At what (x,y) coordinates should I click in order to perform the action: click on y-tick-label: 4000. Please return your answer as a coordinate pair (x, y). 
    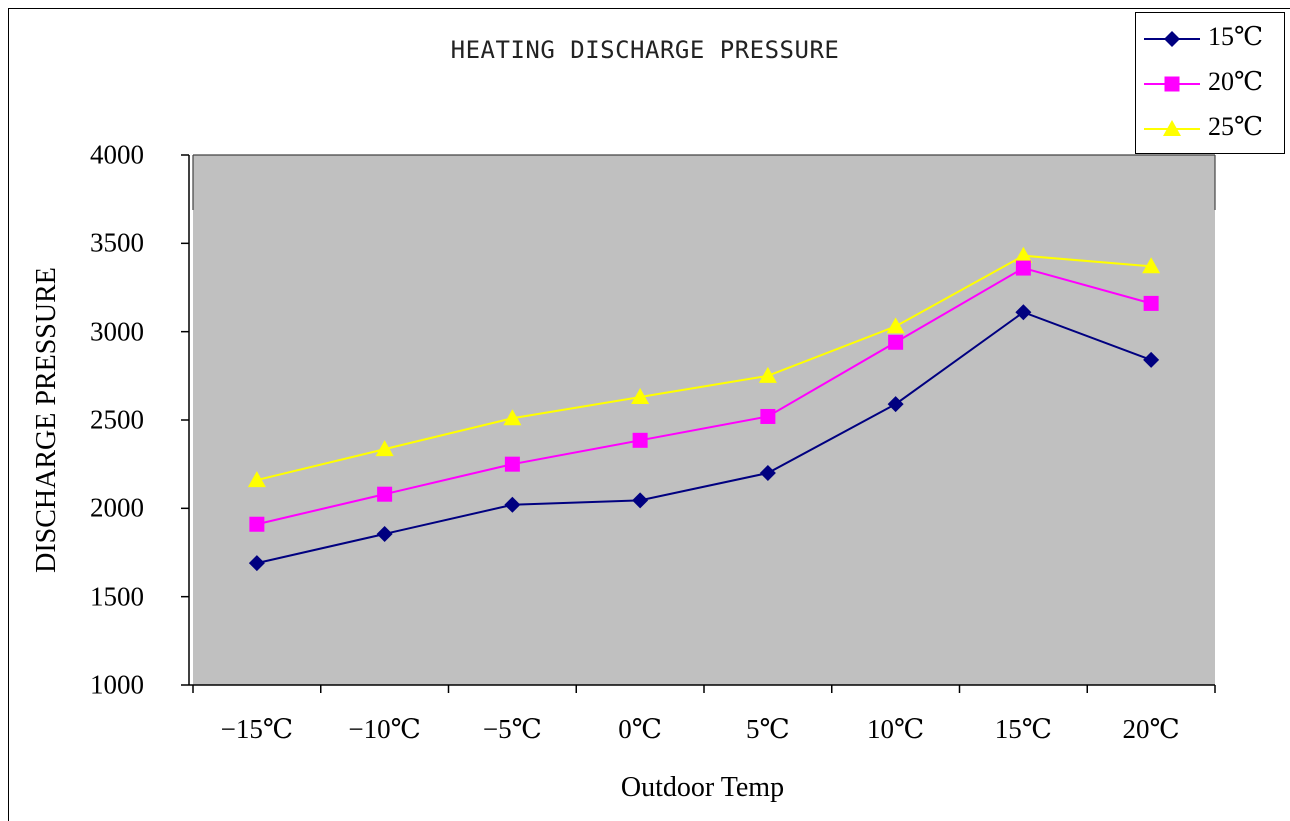
    Looking at the image, I should click on (117, 154).